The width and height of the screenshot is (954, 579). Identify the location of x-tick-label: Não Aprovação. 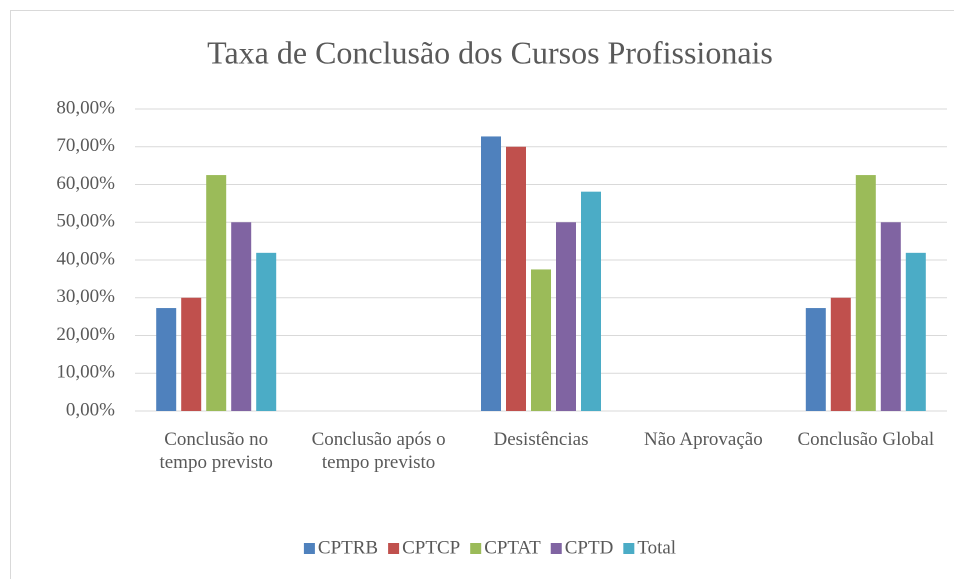
(703, 439).